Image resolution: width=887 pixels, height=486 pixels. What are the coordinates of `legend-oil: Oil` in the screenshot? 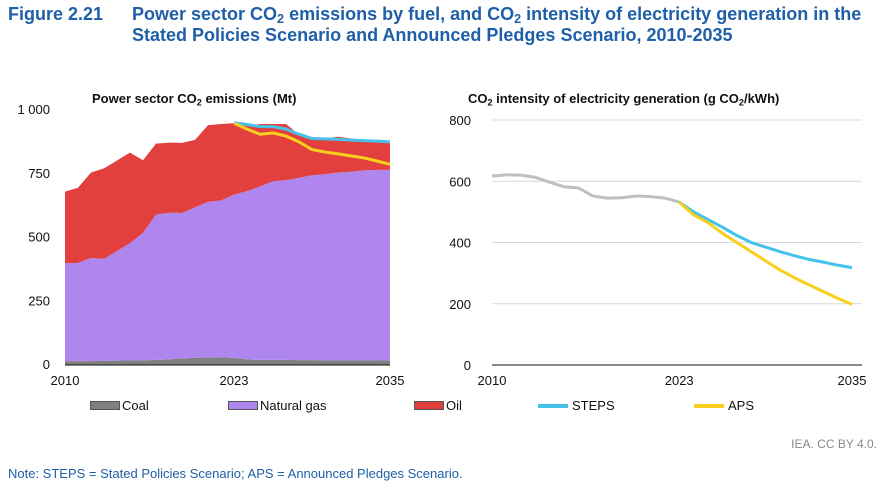 It's located at (438, 405).